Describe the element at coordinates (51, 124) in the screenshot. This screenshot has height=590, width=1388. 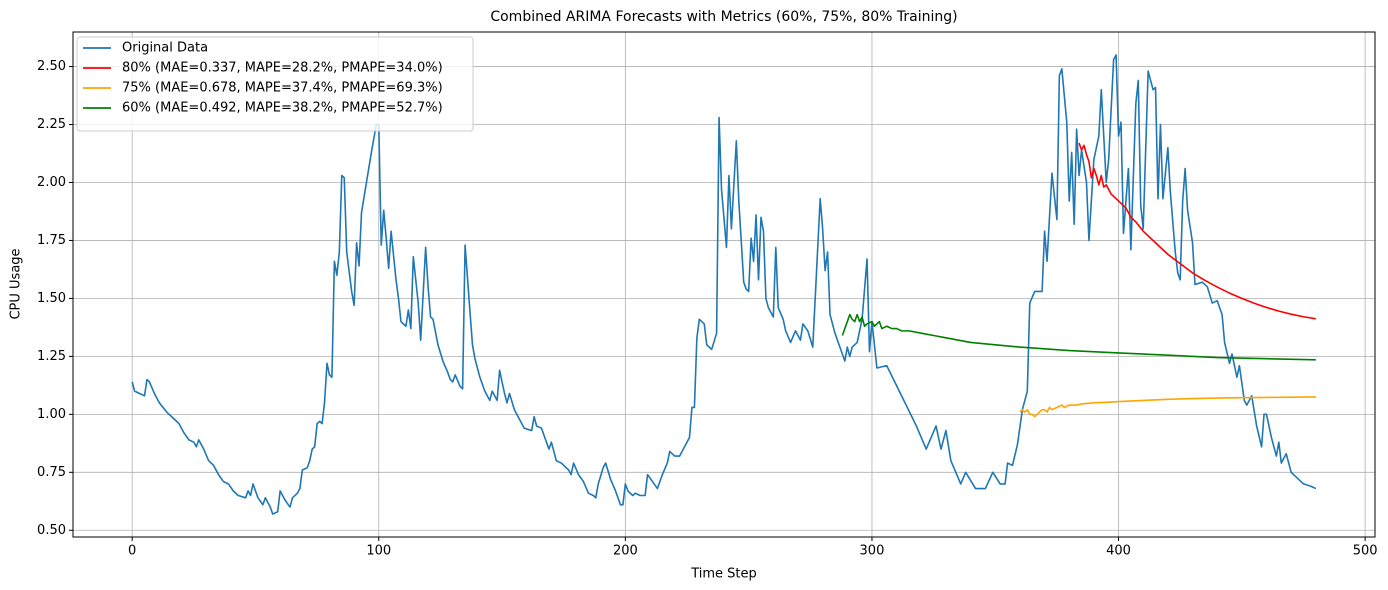
I see `y-tick-label: 2.25` at that location.